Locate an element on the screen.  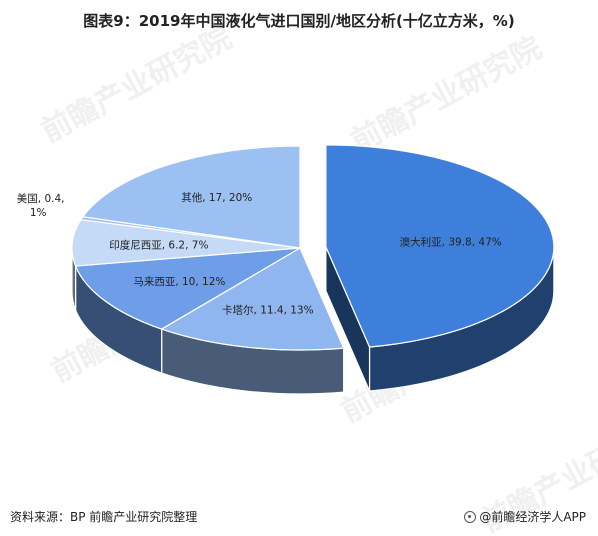
brand: @前瞻经济学人APP is located at coordinates (525, 516).